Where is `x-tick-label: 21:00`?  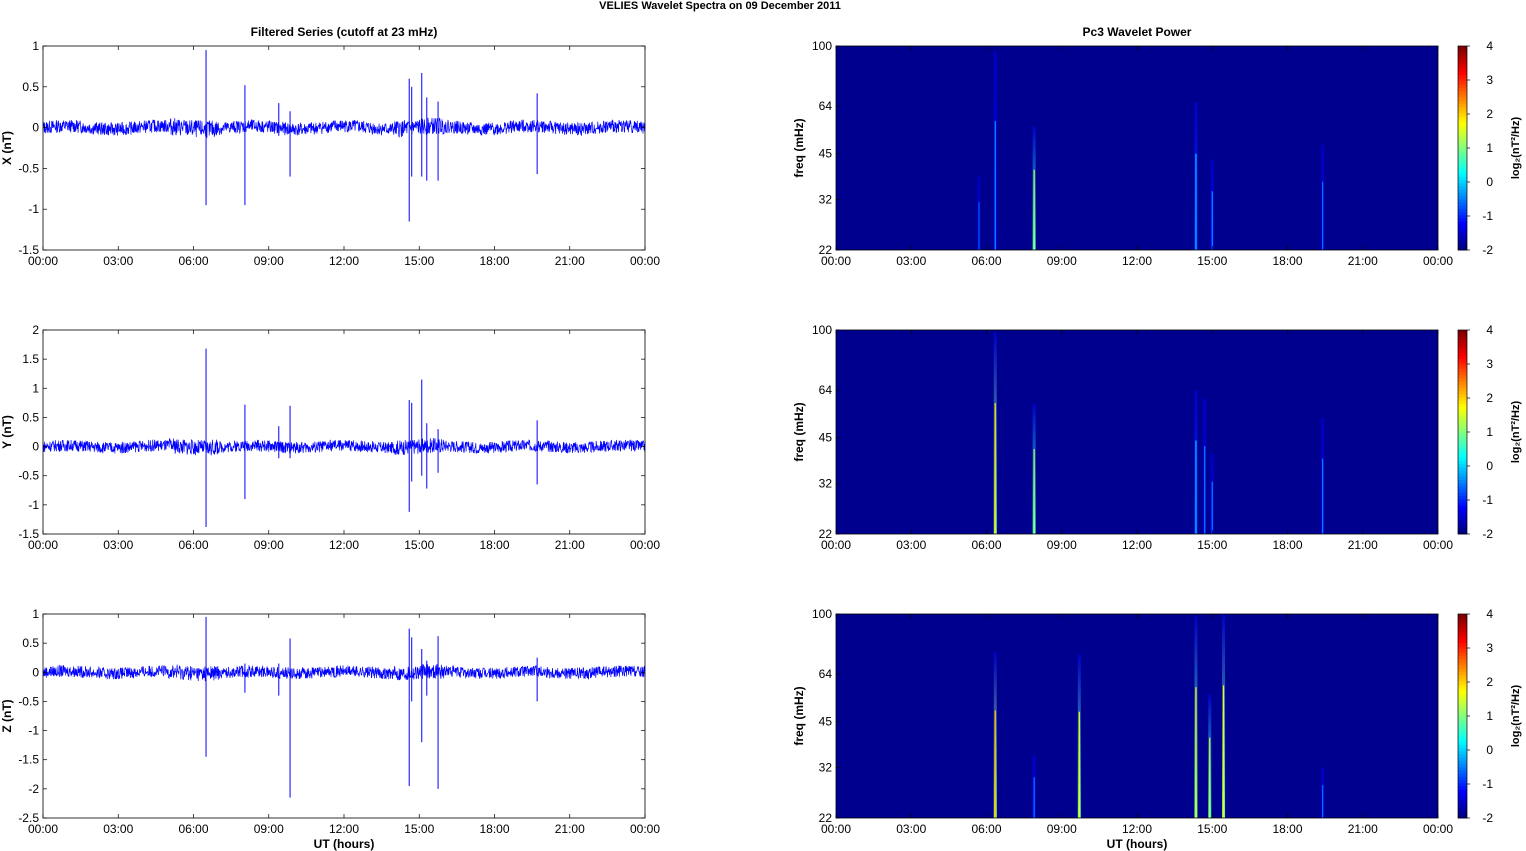
x-tick-label: 21:00 is located at coordinates (570, 261).